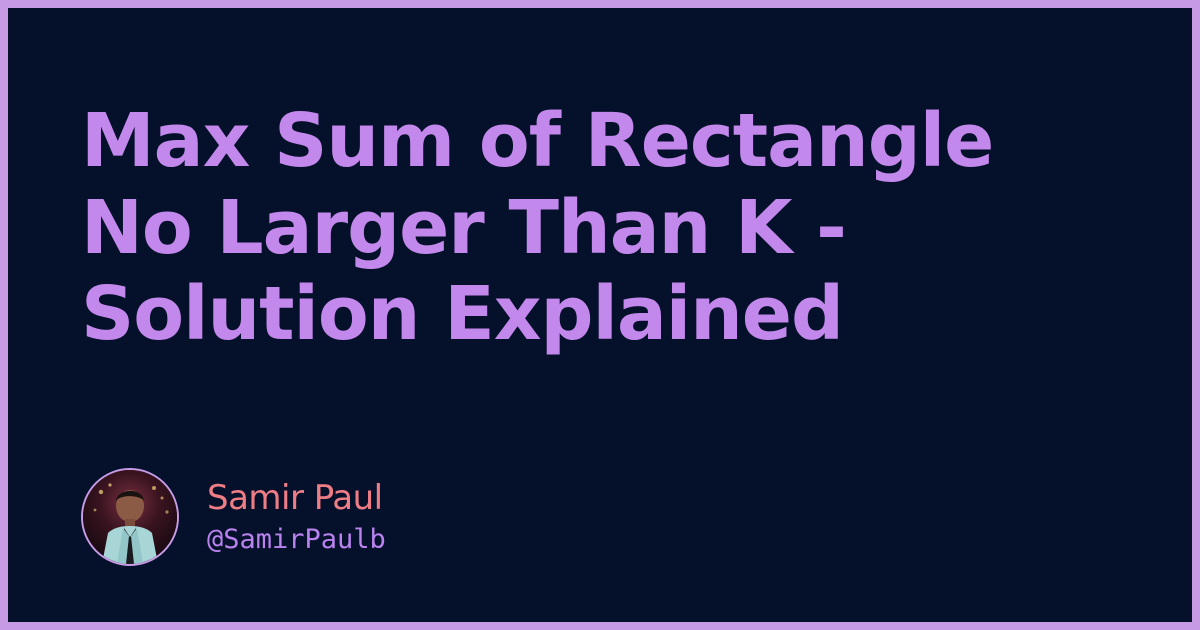 The width and height of the screenshot is (1200, 630). Describe the element at coordinates (296, 540) in the screenshot. I see `author-handle: @SamirPaulb` at that location.